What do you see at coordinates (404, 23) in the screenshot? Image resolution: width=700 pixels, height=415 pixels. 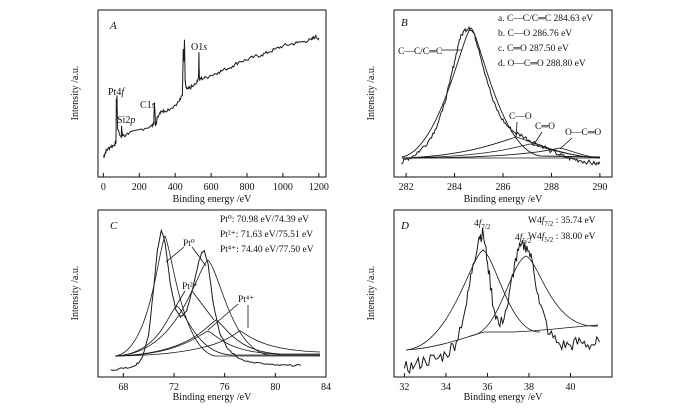 I see `panel-b-letter: B` at bounding box center [404, 23].